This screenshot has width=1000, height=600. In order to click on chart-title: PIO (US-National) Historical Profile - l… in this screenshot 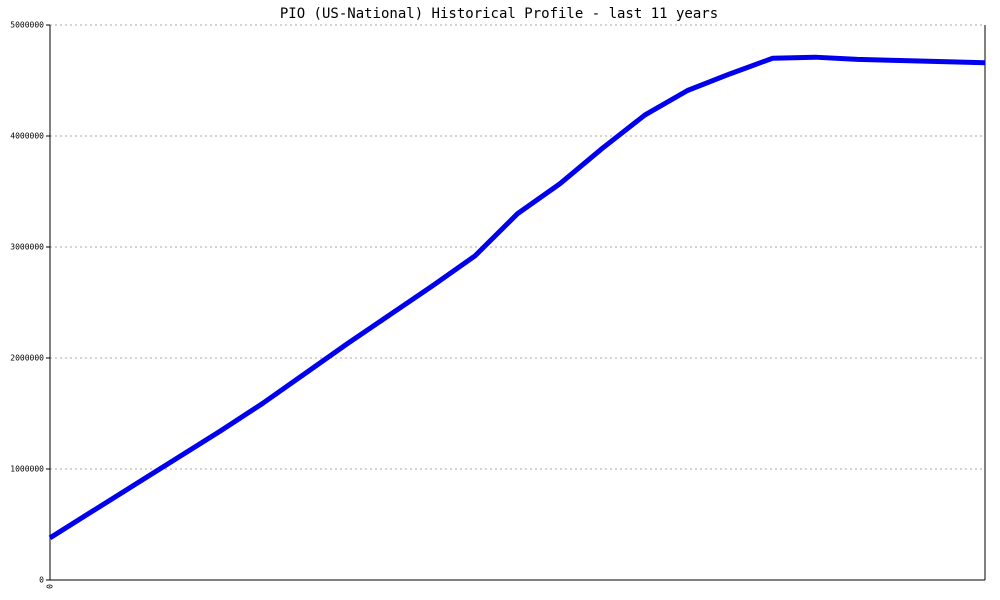, I will do `click(499, 14)`.